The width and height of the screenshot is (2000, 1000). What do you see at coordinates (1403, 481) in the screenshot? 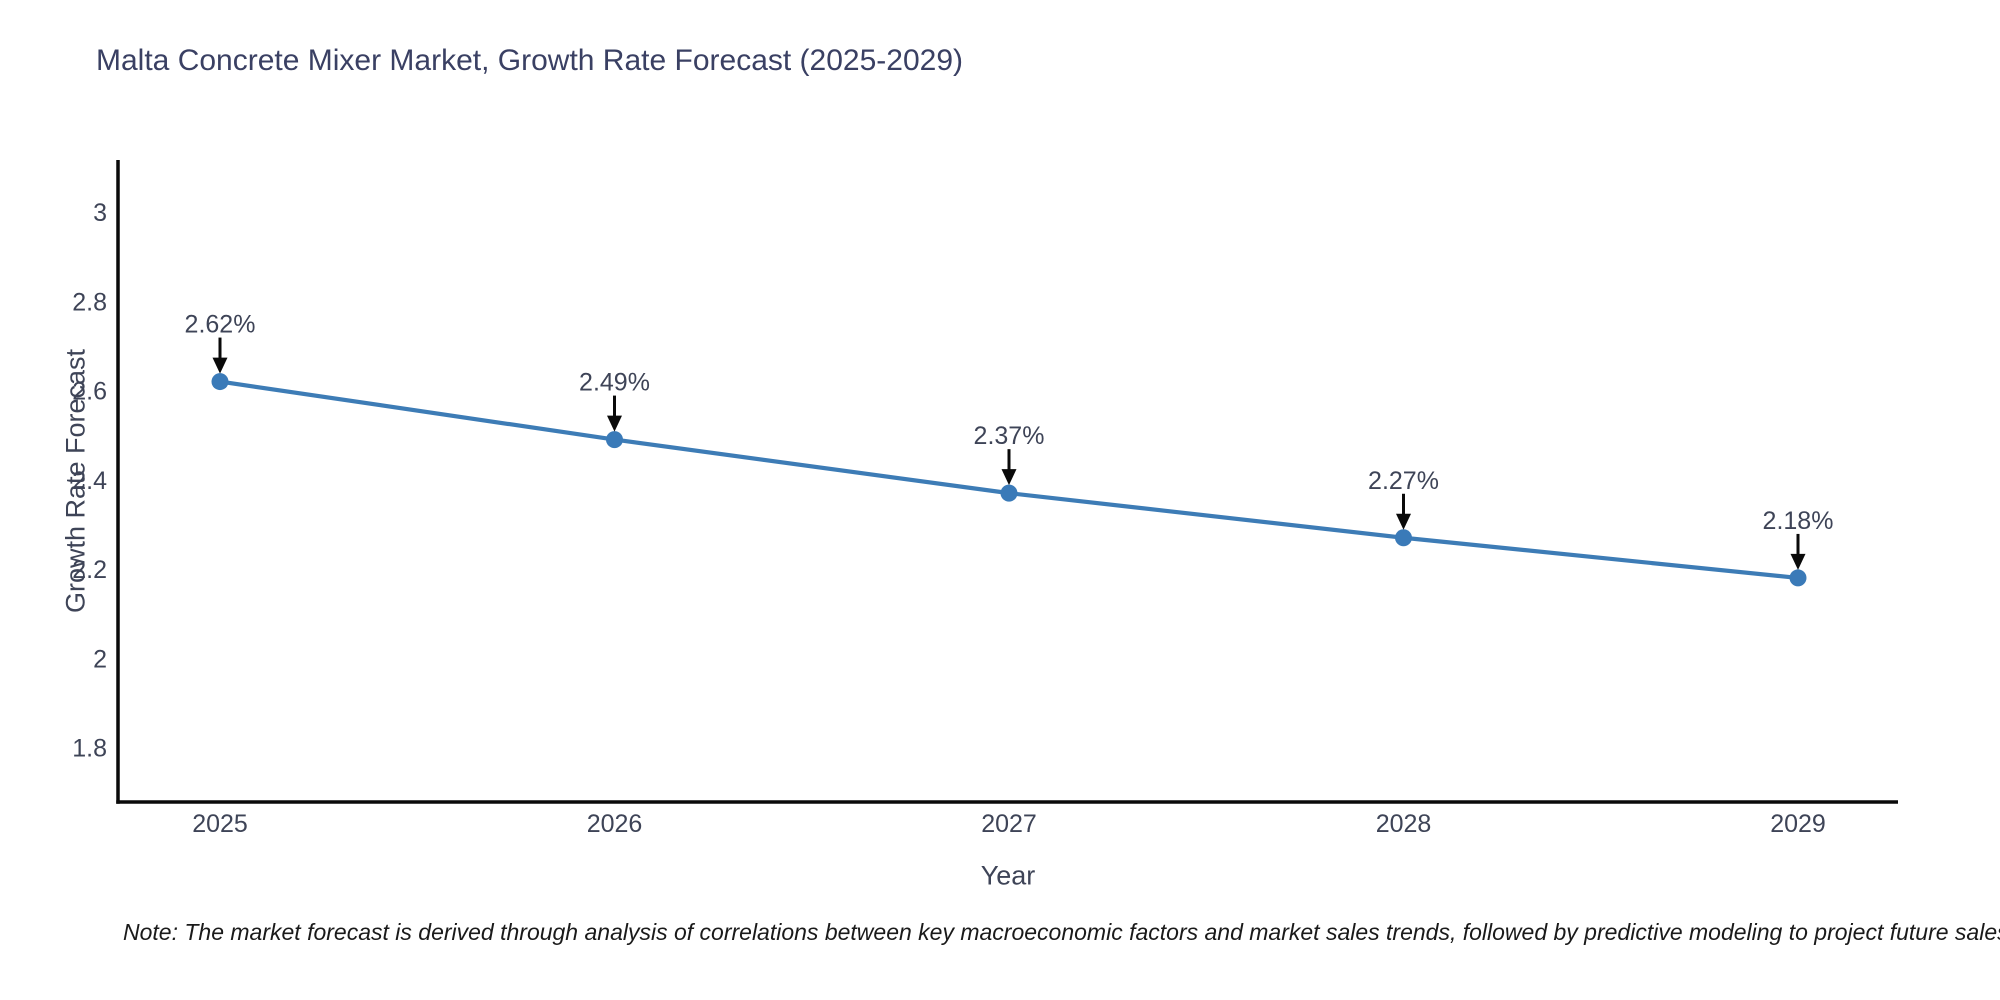
I see `data-point-label: 2.27%` at bounding box center [1403, 481].